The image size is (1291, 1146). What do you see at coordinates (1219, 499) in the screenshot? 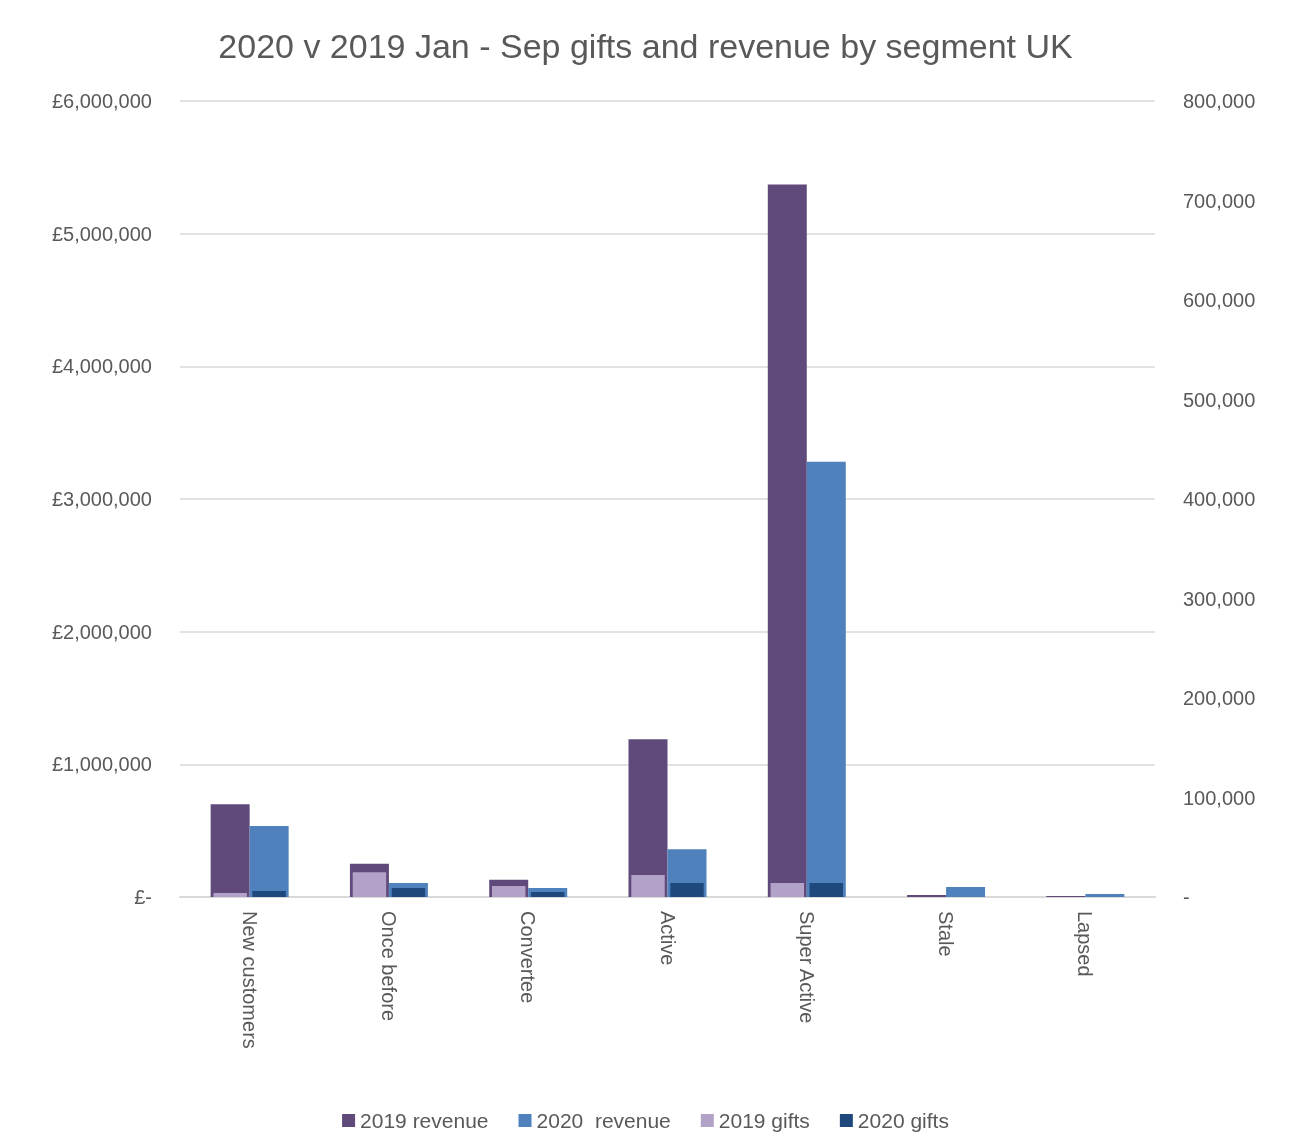
I see `y2-tick-label: 400,000` at bounding box center [1219, 499].